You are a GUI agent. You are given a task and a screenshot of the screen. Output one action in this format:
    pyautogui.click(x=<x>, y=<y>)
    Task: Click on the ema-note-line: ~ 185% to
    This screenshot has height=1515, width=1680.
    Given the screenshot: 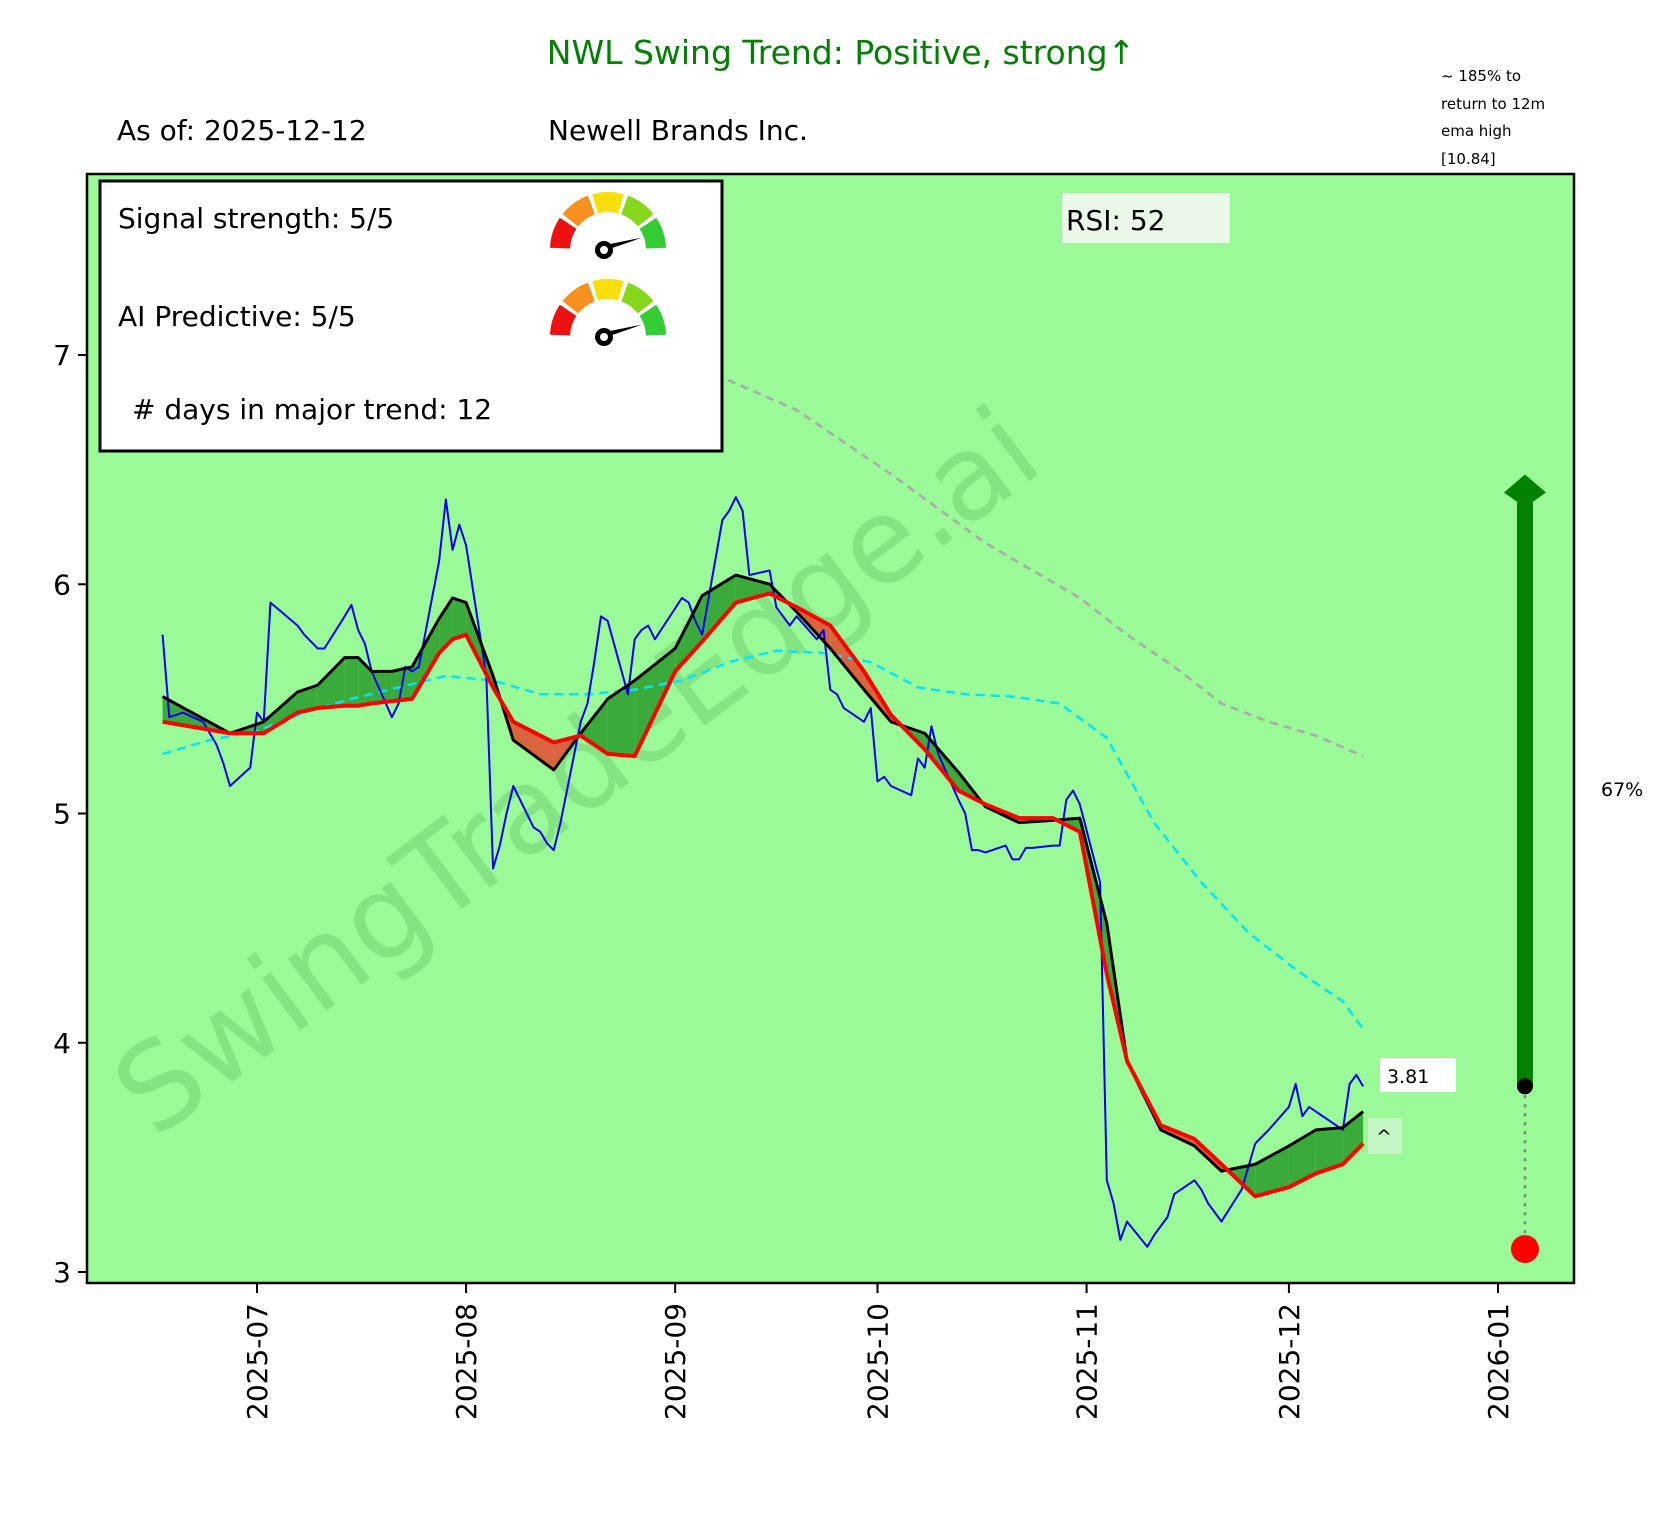 What is the action you would take?
    pyautogui.click(x=1481, y=76)
    